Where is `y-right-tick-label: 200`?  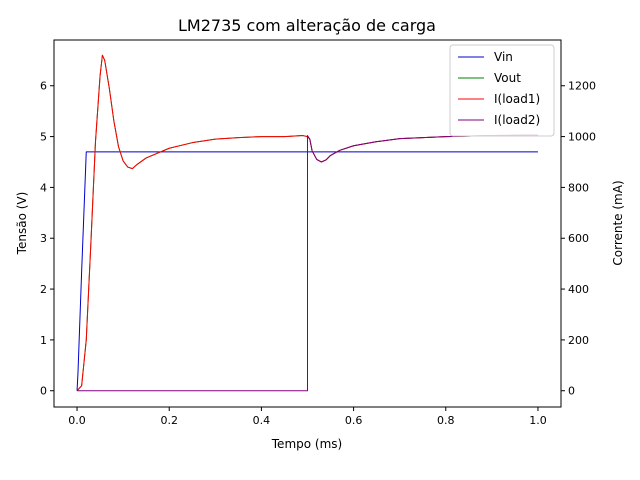 y-right-tick-label: 200 is located at coordinates (578, 340).